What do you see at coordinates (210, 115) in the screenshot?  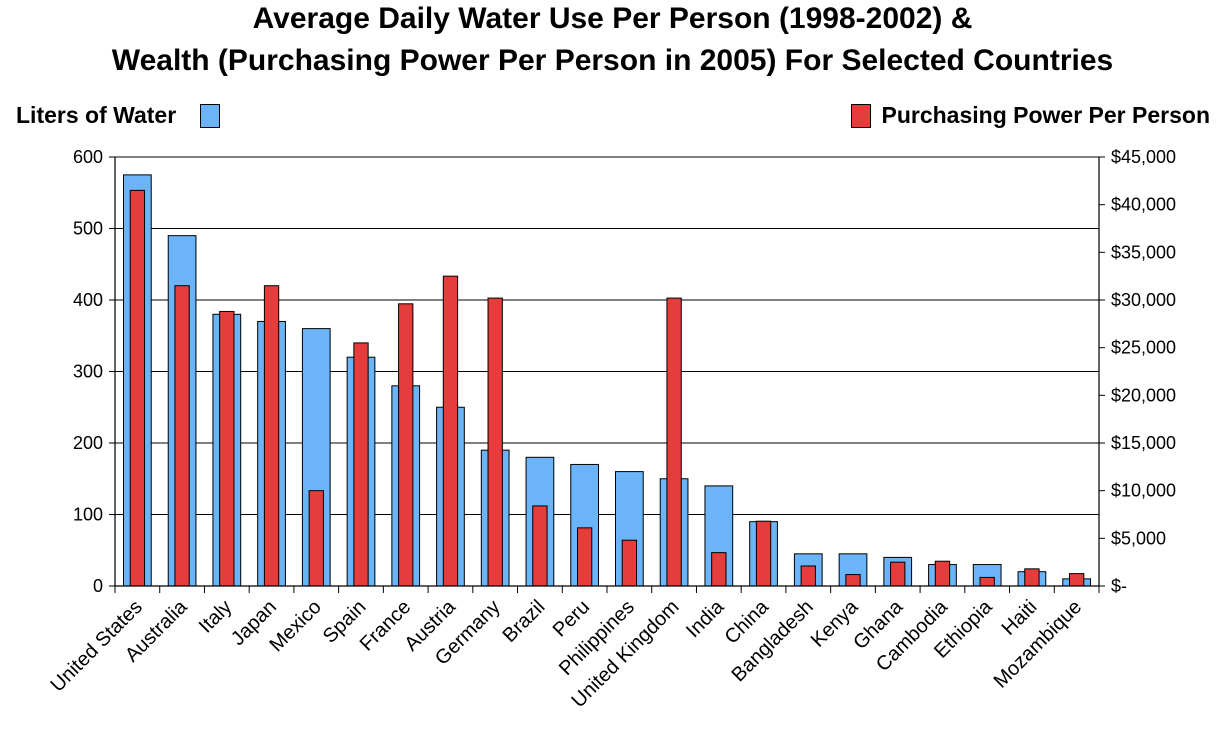 I see `legend-water-swatch` at bounding box center [210, 115].